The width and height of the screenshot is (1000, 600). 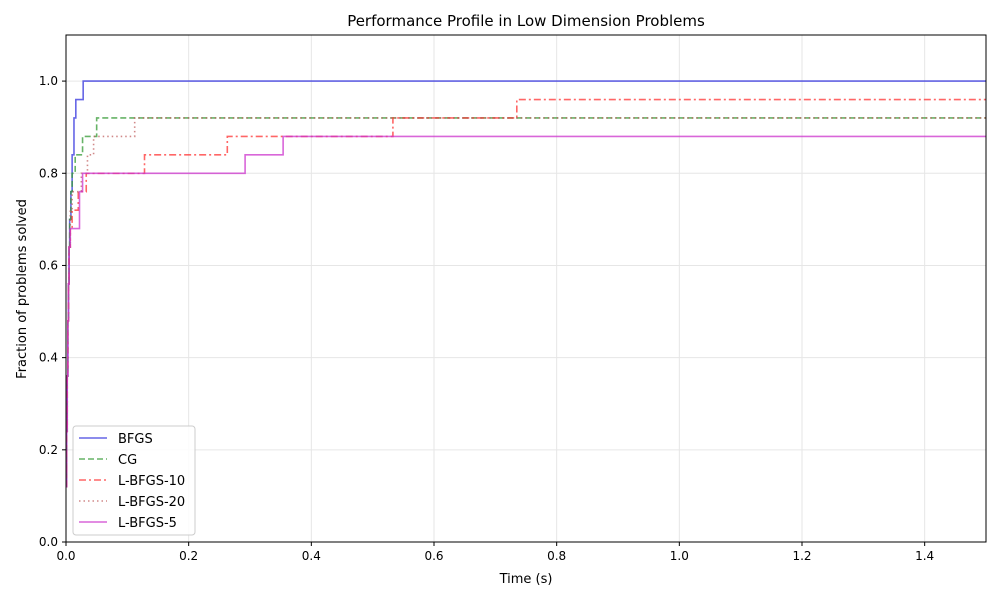 What do you see at coordinates (556, 556) in the screenshot?
I see `x-tick-label: 0.8` at bounding box center [556, 556].